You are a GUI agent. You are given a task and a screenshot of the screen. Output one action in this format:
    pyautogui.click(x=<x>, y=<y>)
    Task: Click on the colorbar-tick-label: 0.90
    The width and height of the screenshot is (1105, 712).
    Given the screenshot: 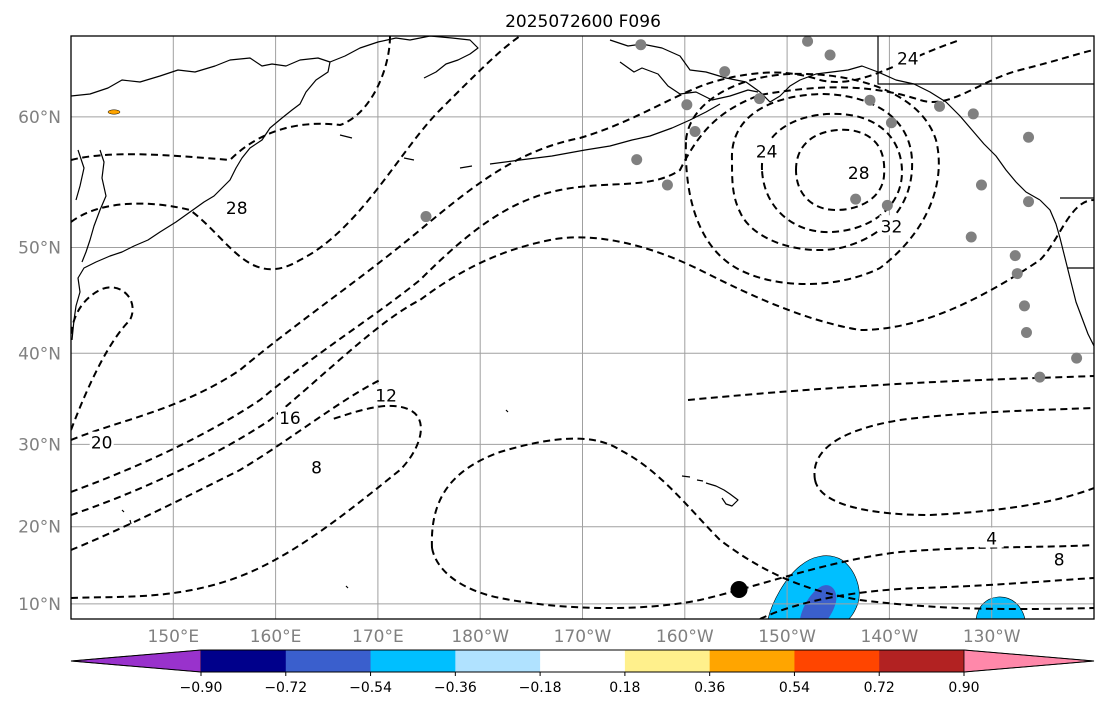 What is the action you would take?
    pyautogui.click(x=963, y=688)
    